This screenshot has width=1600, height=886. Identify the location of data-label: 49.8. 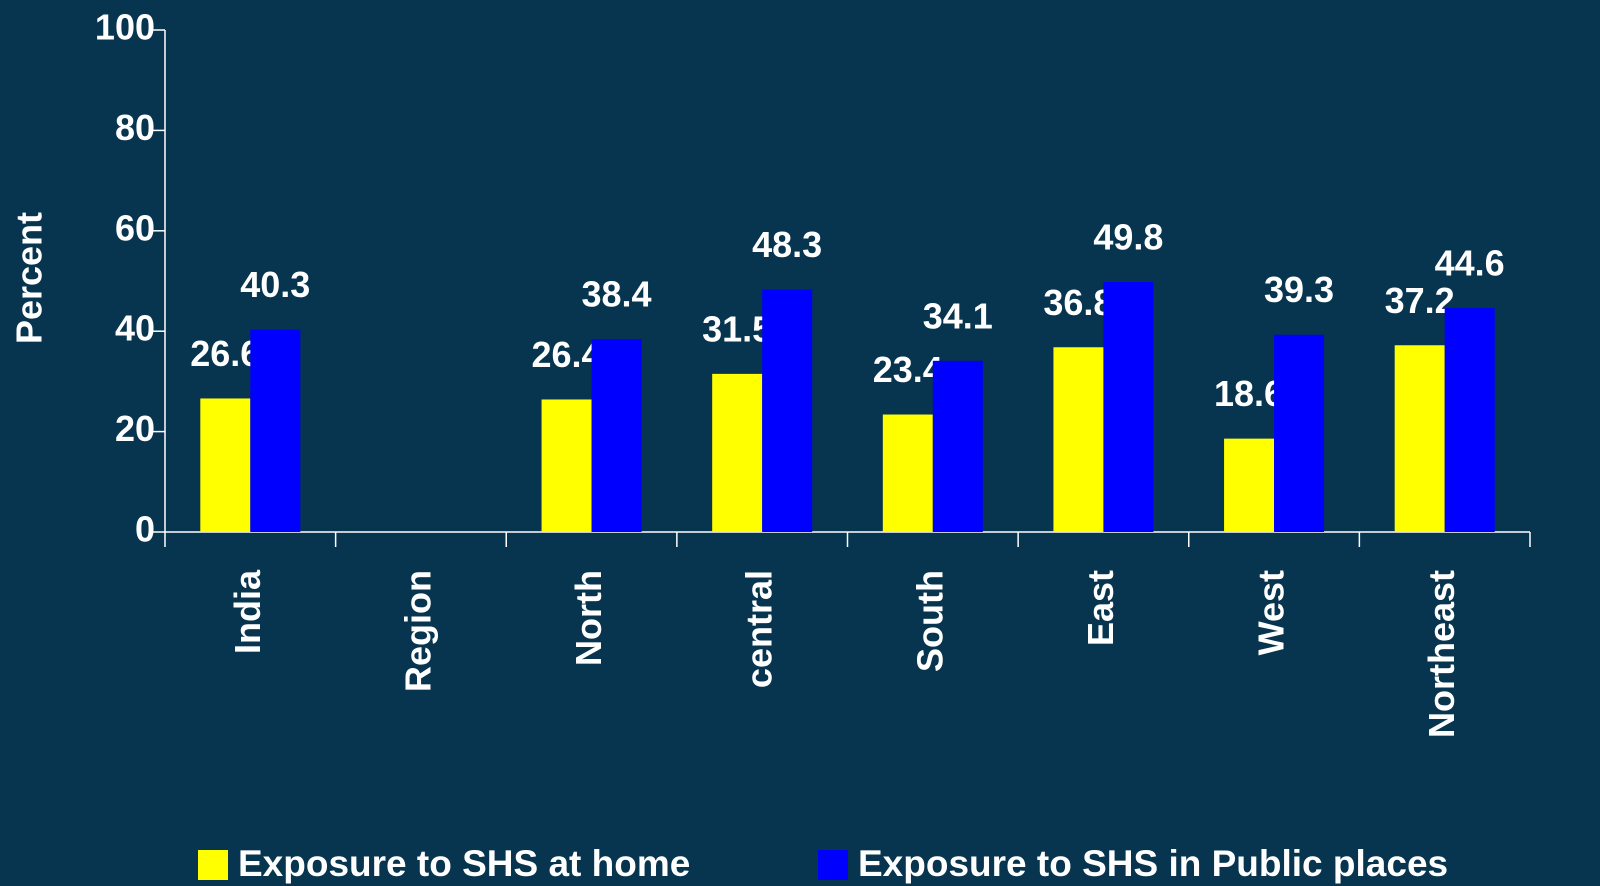
(1128, 237).